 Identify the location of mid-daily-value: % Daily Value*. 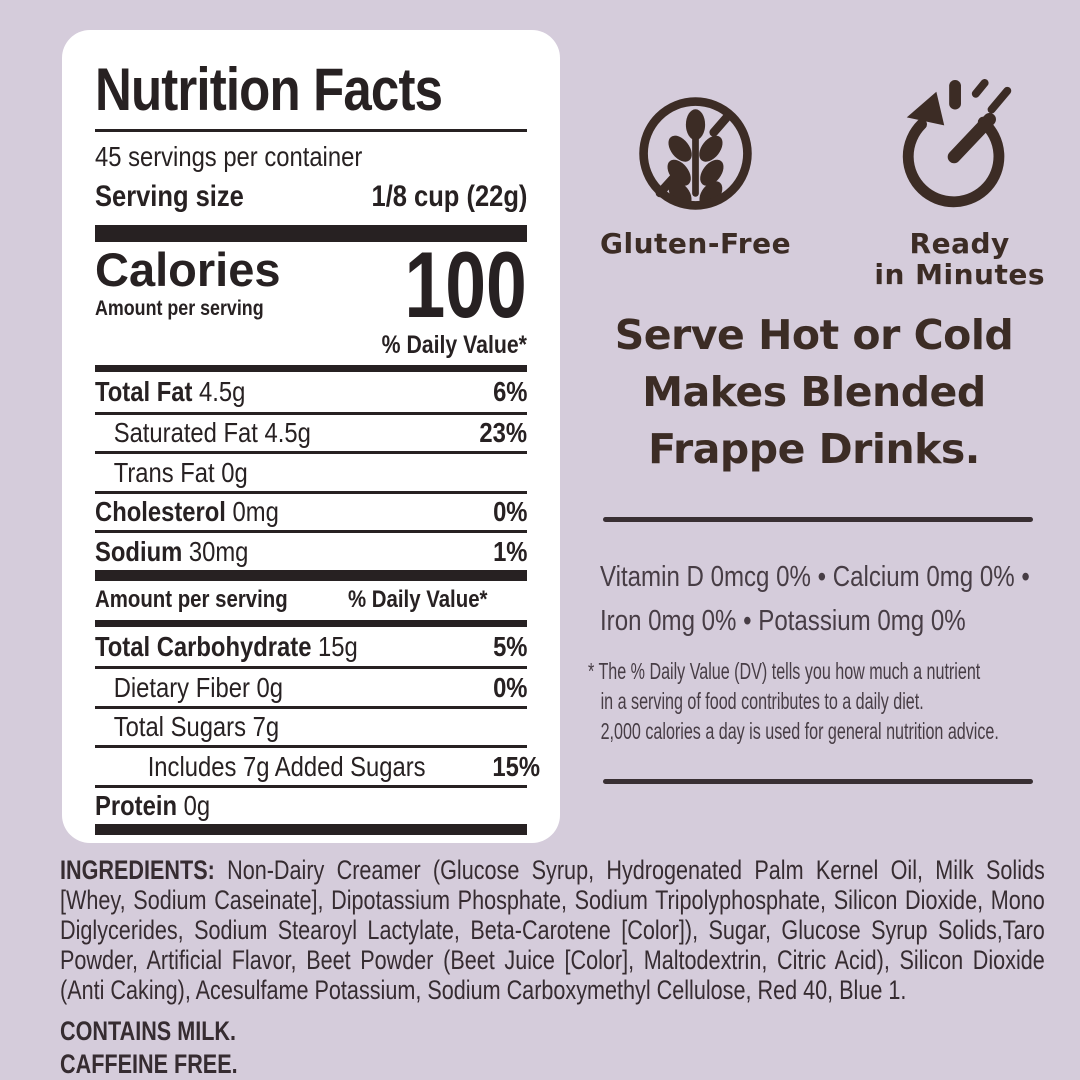
(417, 600).